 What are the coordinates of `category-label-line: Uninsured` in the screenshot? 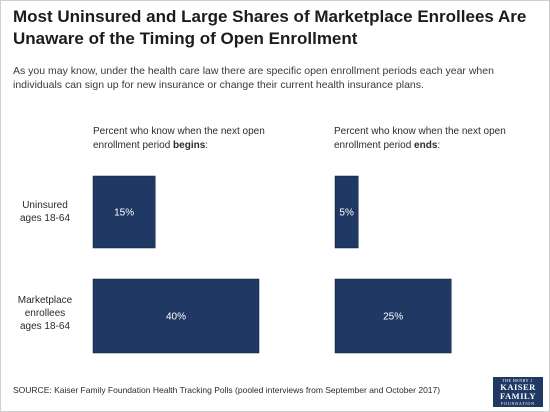 It's located at (45, 205).